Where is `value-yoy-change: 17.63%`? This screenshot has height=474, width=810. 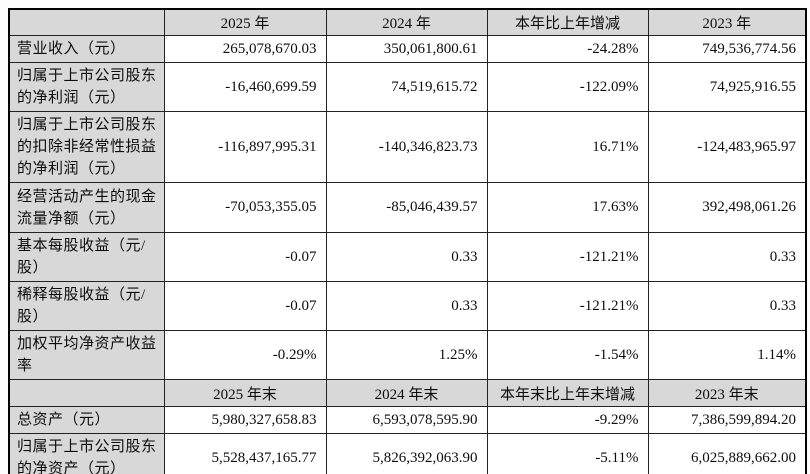 value-yoy-change: 17.63% is located at coordinates (567, 207).